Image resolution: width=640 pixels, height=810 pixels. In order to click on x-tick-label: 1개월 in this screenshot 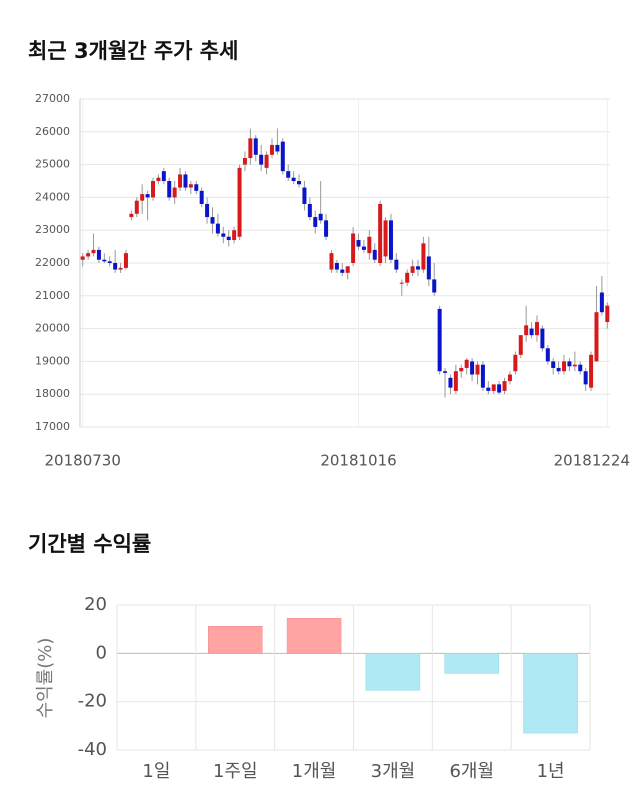, I will do `click(314, 771)`.